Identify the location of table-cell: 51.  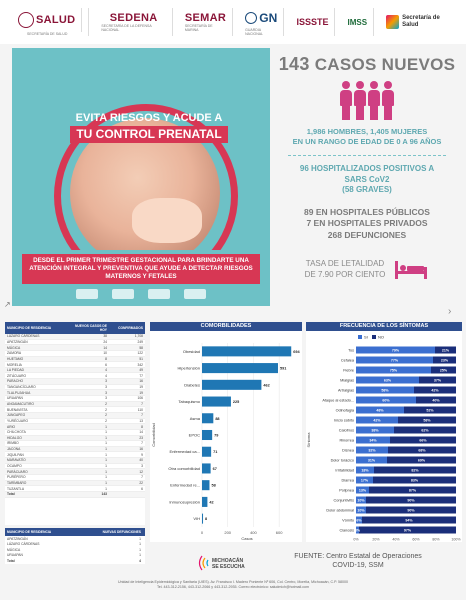
(141, 358).